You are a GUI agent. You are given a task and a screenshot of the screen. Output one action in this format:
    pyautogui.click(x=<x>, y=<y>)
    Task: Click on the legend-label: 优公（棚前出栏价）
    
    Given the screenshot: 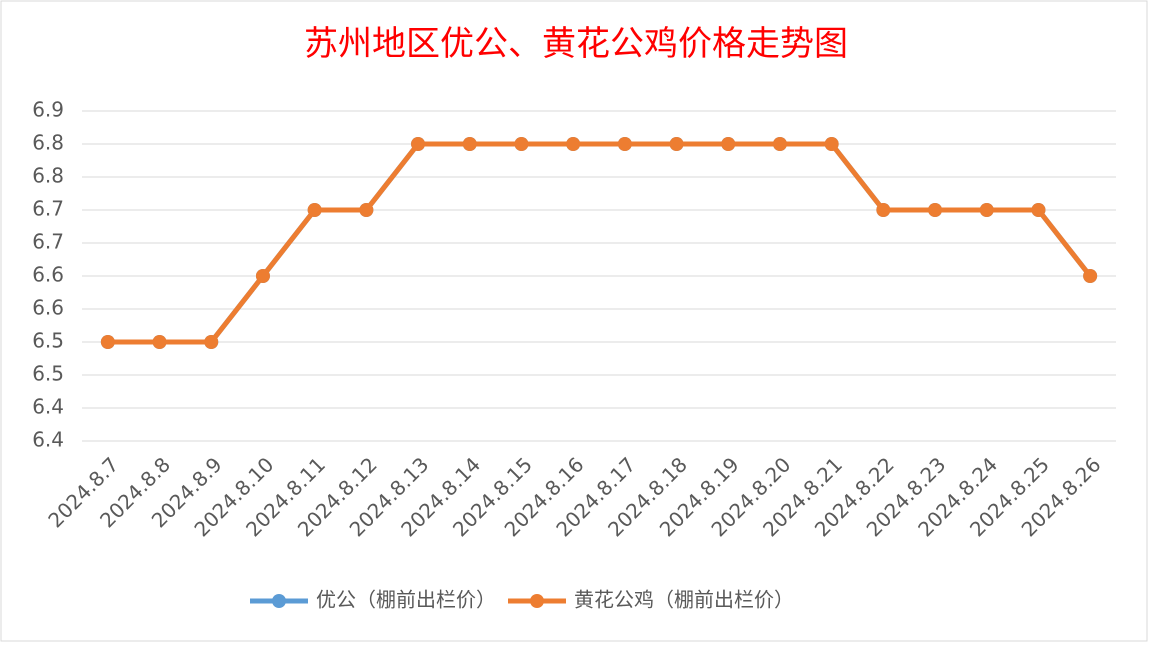 What is the action you would take?
    pyautogui.click(x=406, y=600)
    